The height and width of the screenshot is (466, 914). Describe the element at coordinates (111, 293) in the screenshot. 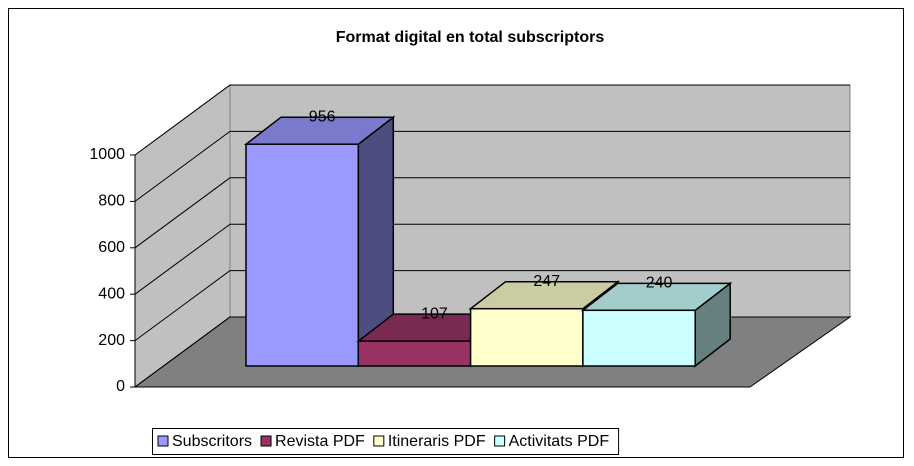

I see `y-tick-label: 400` at that location.